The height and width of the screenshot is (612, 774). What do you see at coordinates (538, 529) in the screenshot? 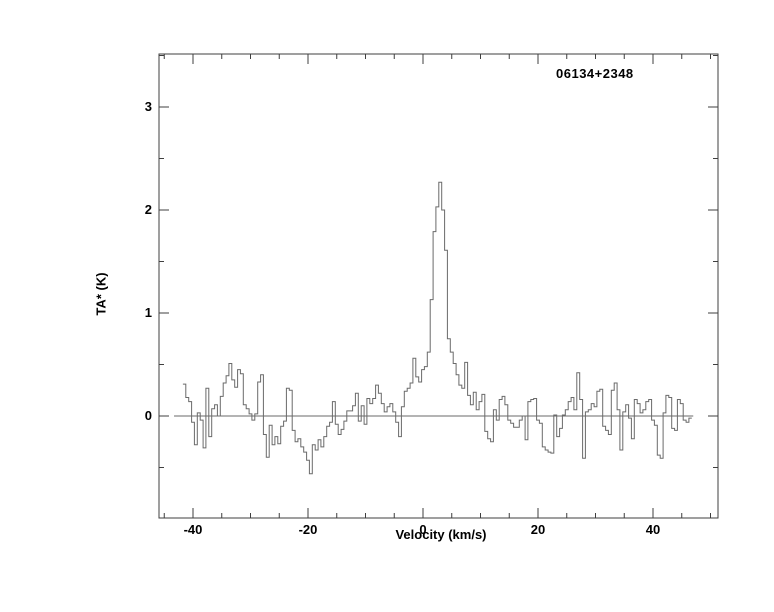
I see `x-tick-label: 20` at bounding box center [538, 529].